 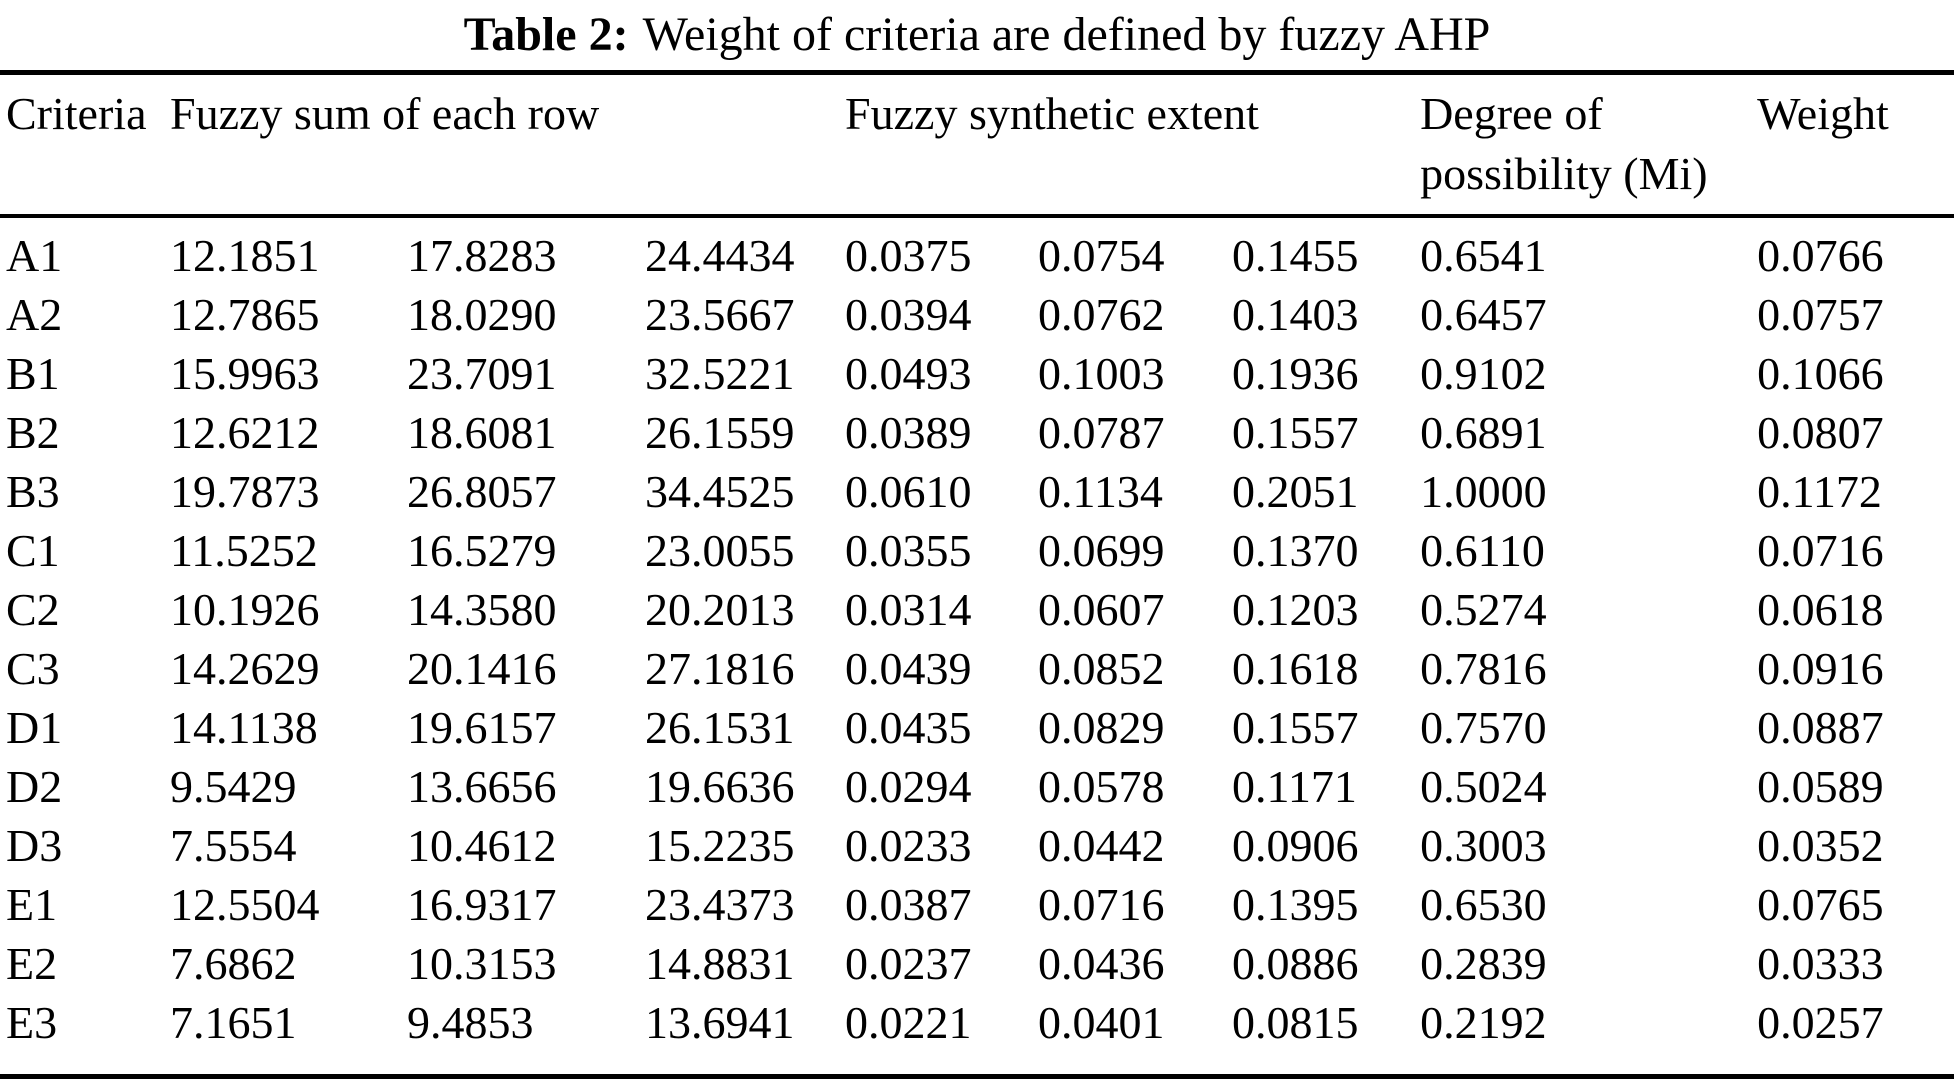 What do you see at coordinates (720, 373) in the screenshot?
I see `cell-fuzzy-sum-upper: 32.5221` at bounding box center [720, 373].